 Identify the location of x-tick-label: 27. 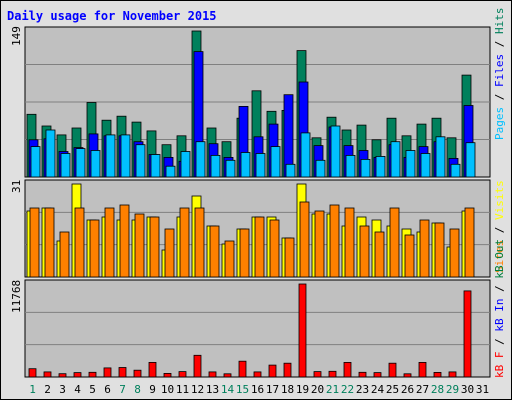
(422, 389).